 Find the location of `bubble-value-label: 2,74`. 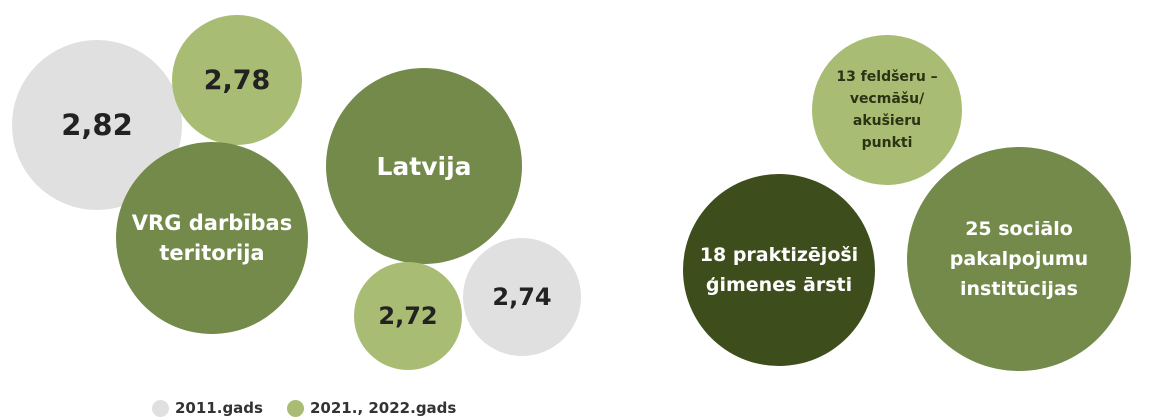

bubble-value-label: 2,74 is located at coordinates (522, 297).